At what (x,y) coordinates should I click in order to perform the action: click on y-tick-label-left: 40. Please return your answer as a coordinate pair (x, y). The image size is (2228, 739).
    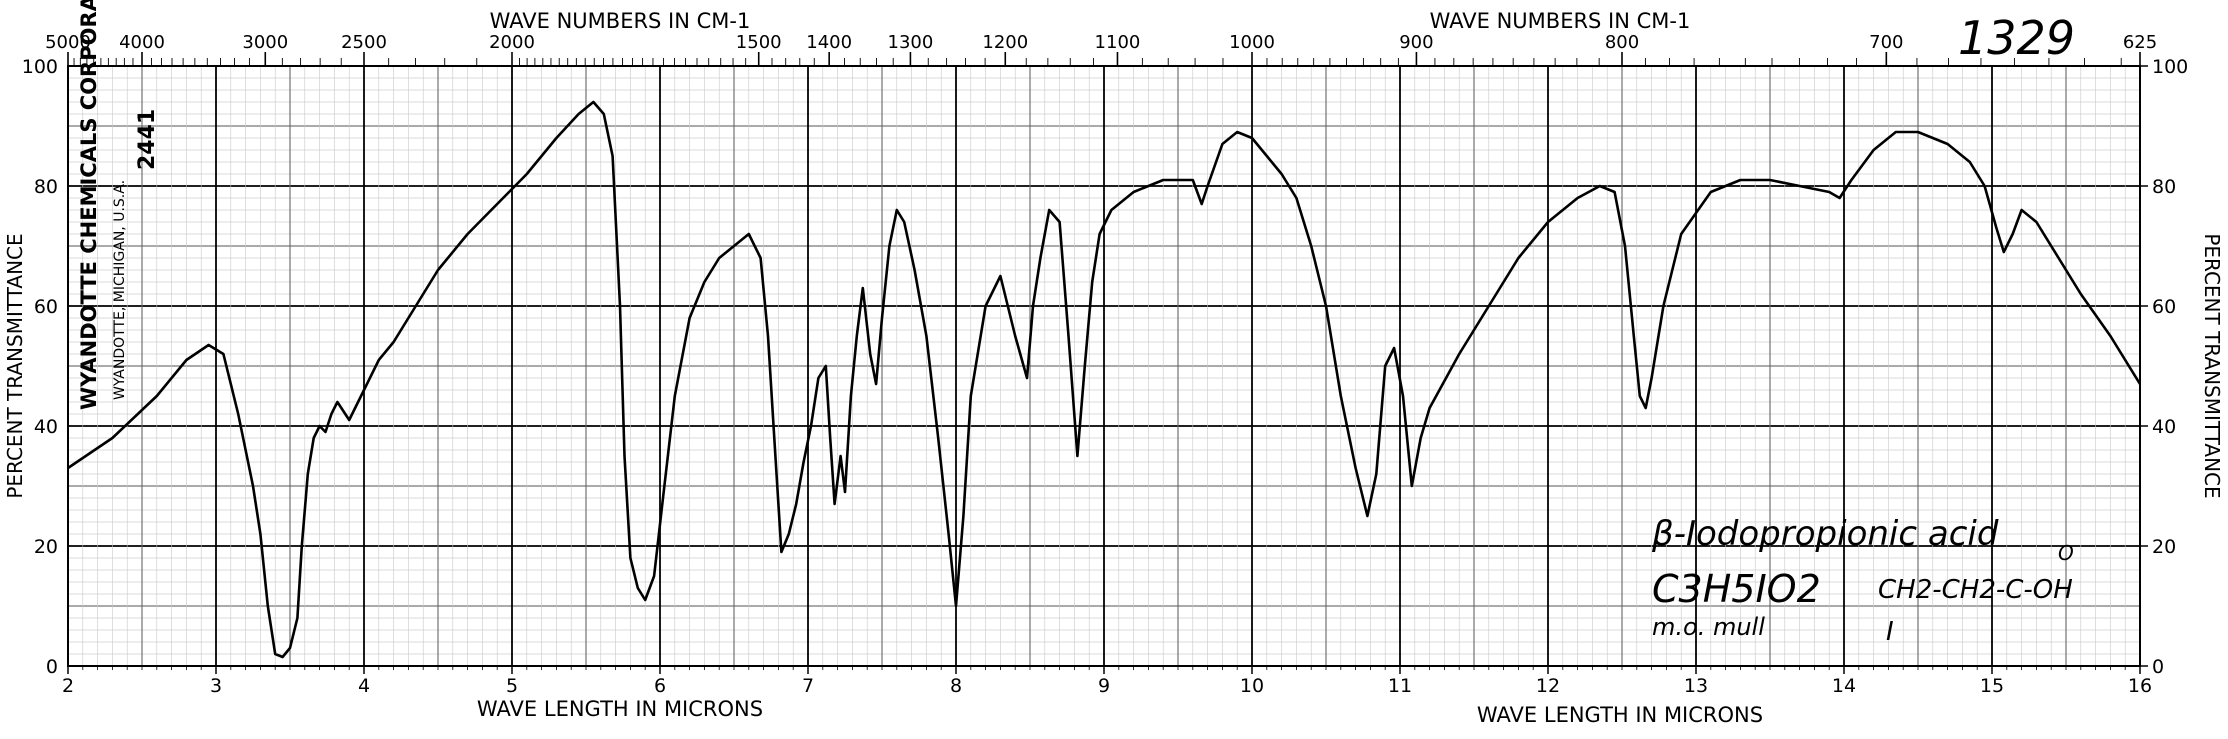
    Looking at the image, I should click on (46, 427).